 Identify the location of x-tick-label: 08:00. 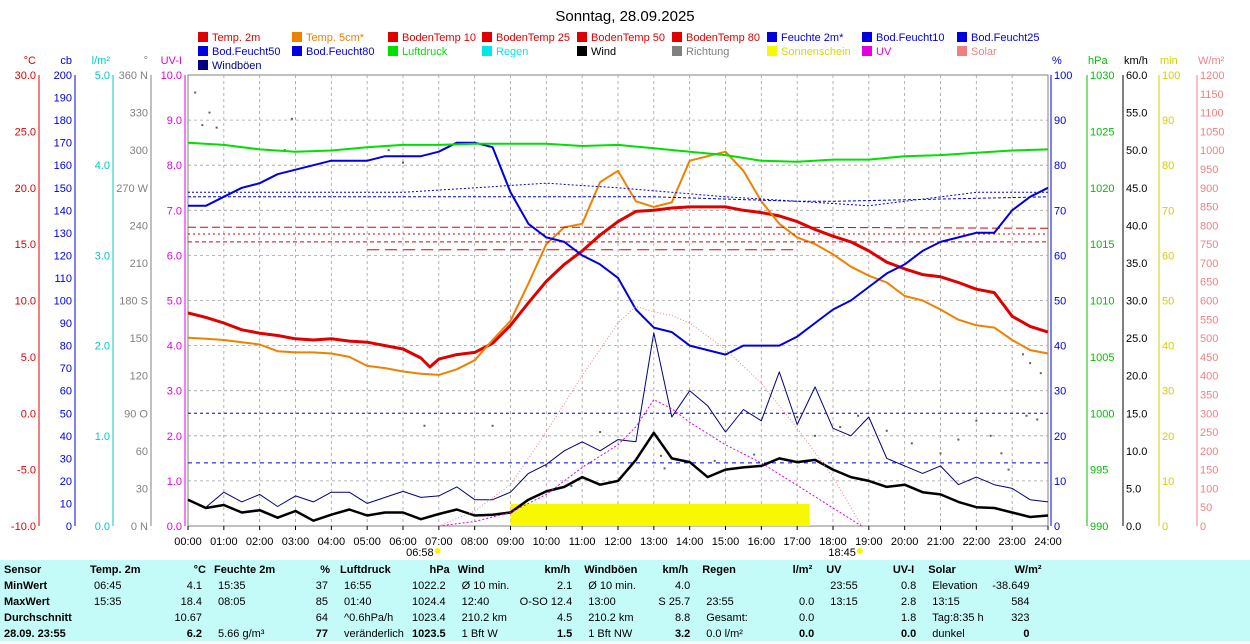
(475, 542).